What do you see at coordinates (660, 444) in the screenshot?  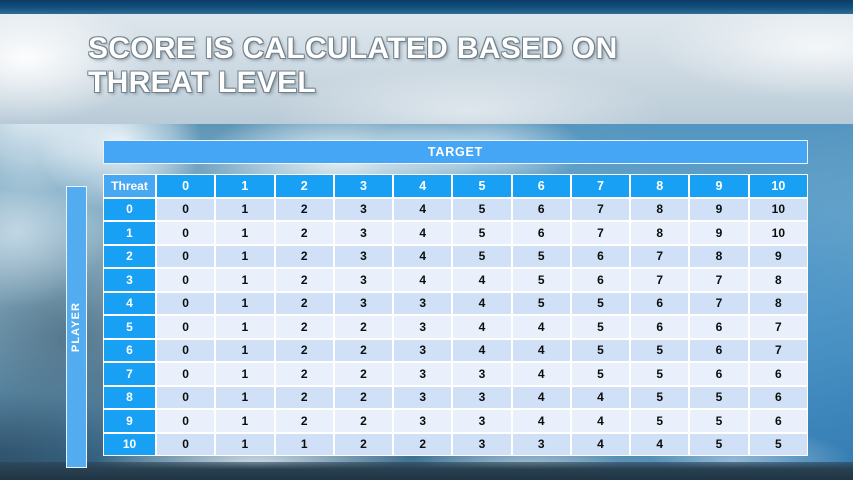 I see `matrix-cell-r10-c8: 4` at bounding box center [660, 444].